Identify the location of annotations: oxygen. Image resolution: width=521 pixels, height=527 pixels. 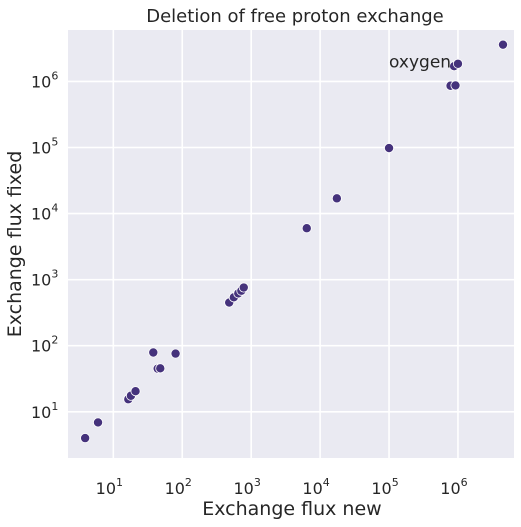
(420, 63).